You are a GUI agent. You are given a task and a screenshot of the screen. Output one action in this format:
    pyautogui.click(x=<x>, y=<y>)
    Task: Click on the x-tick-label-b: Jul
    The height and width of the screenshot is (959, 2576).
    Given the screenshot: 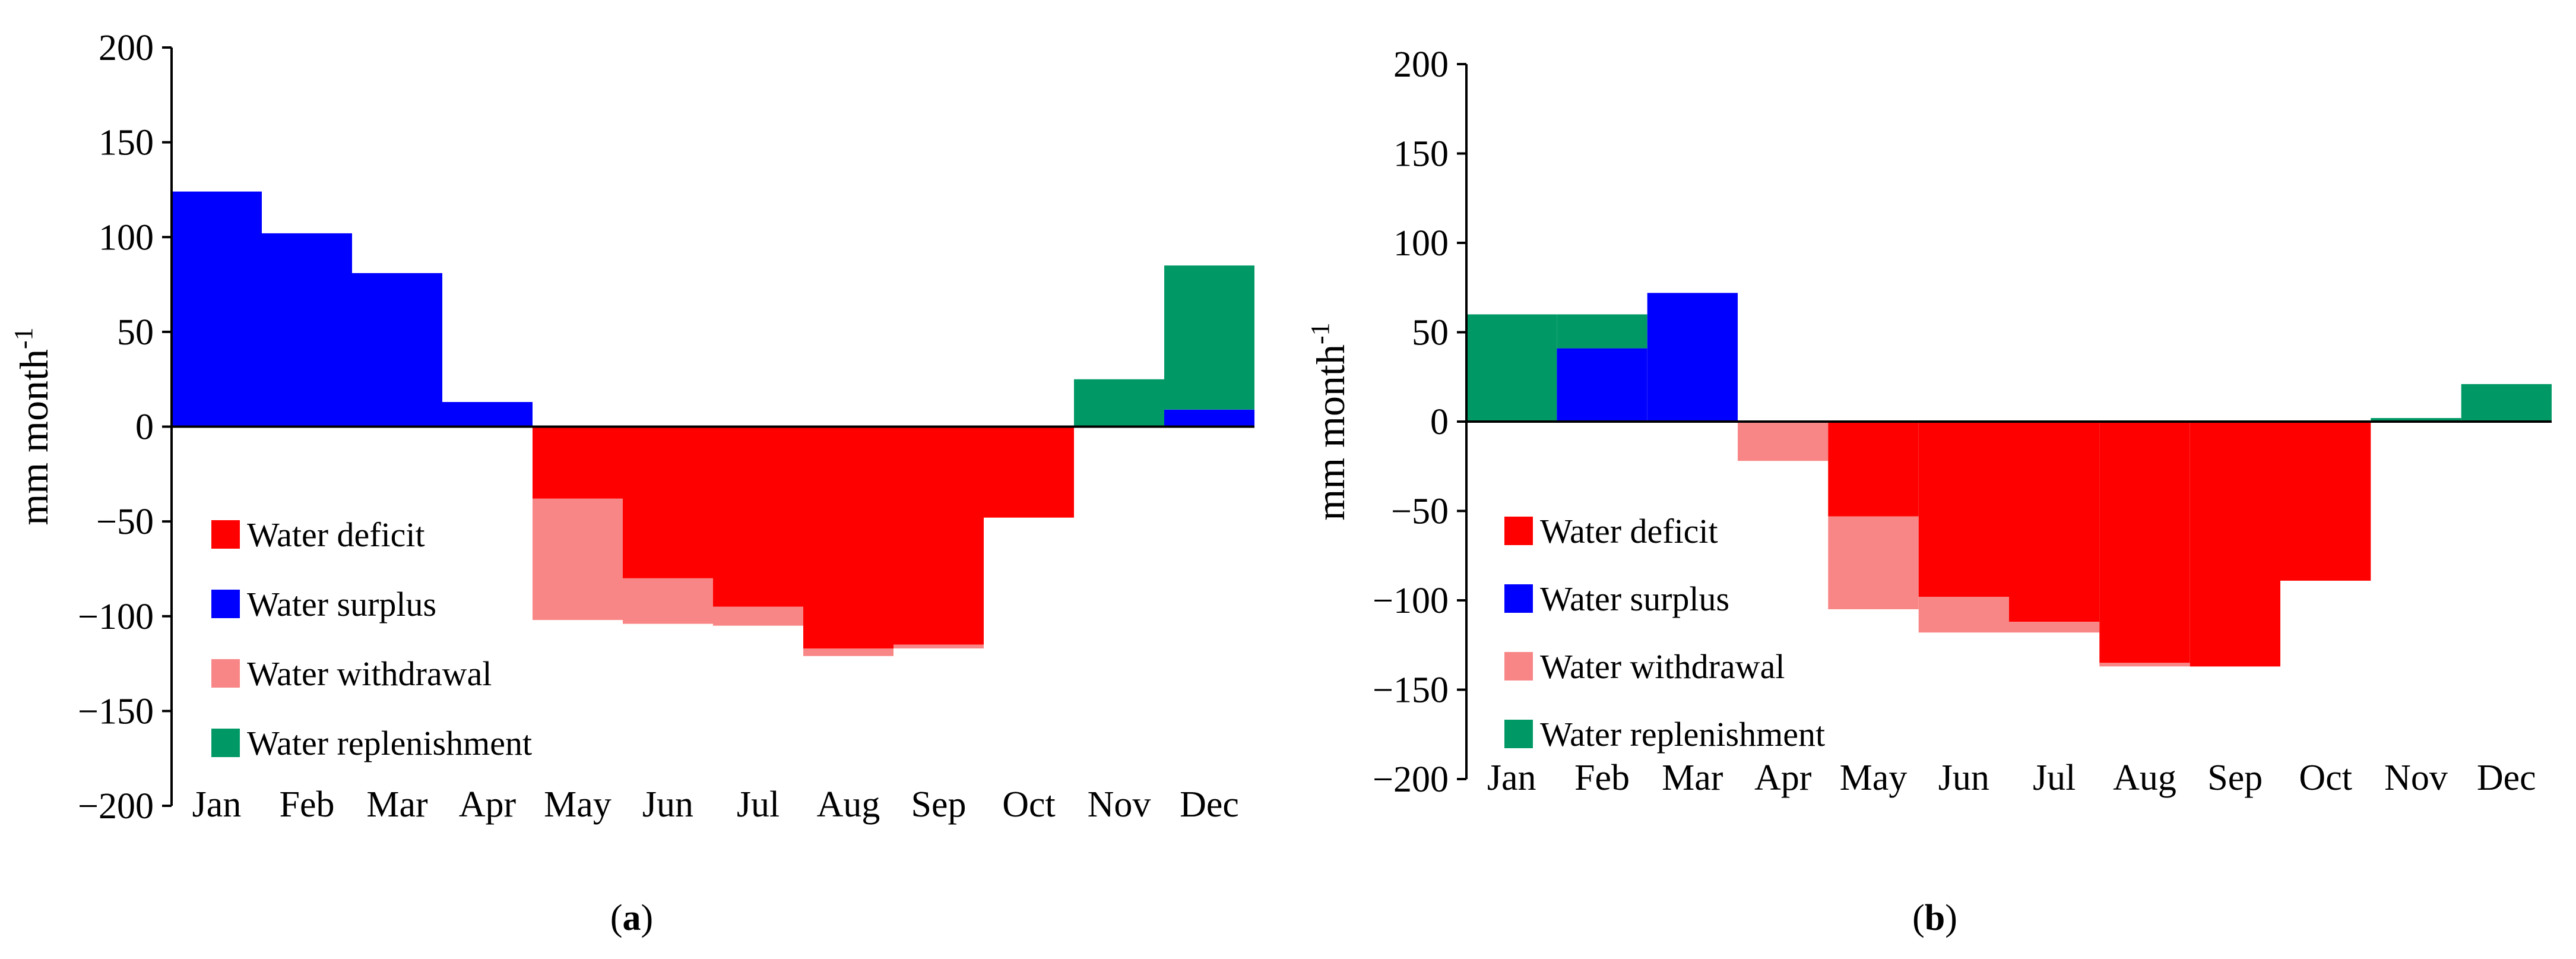 What is the action you would take?
    pyautogui.click(x=2055, y=778)
    